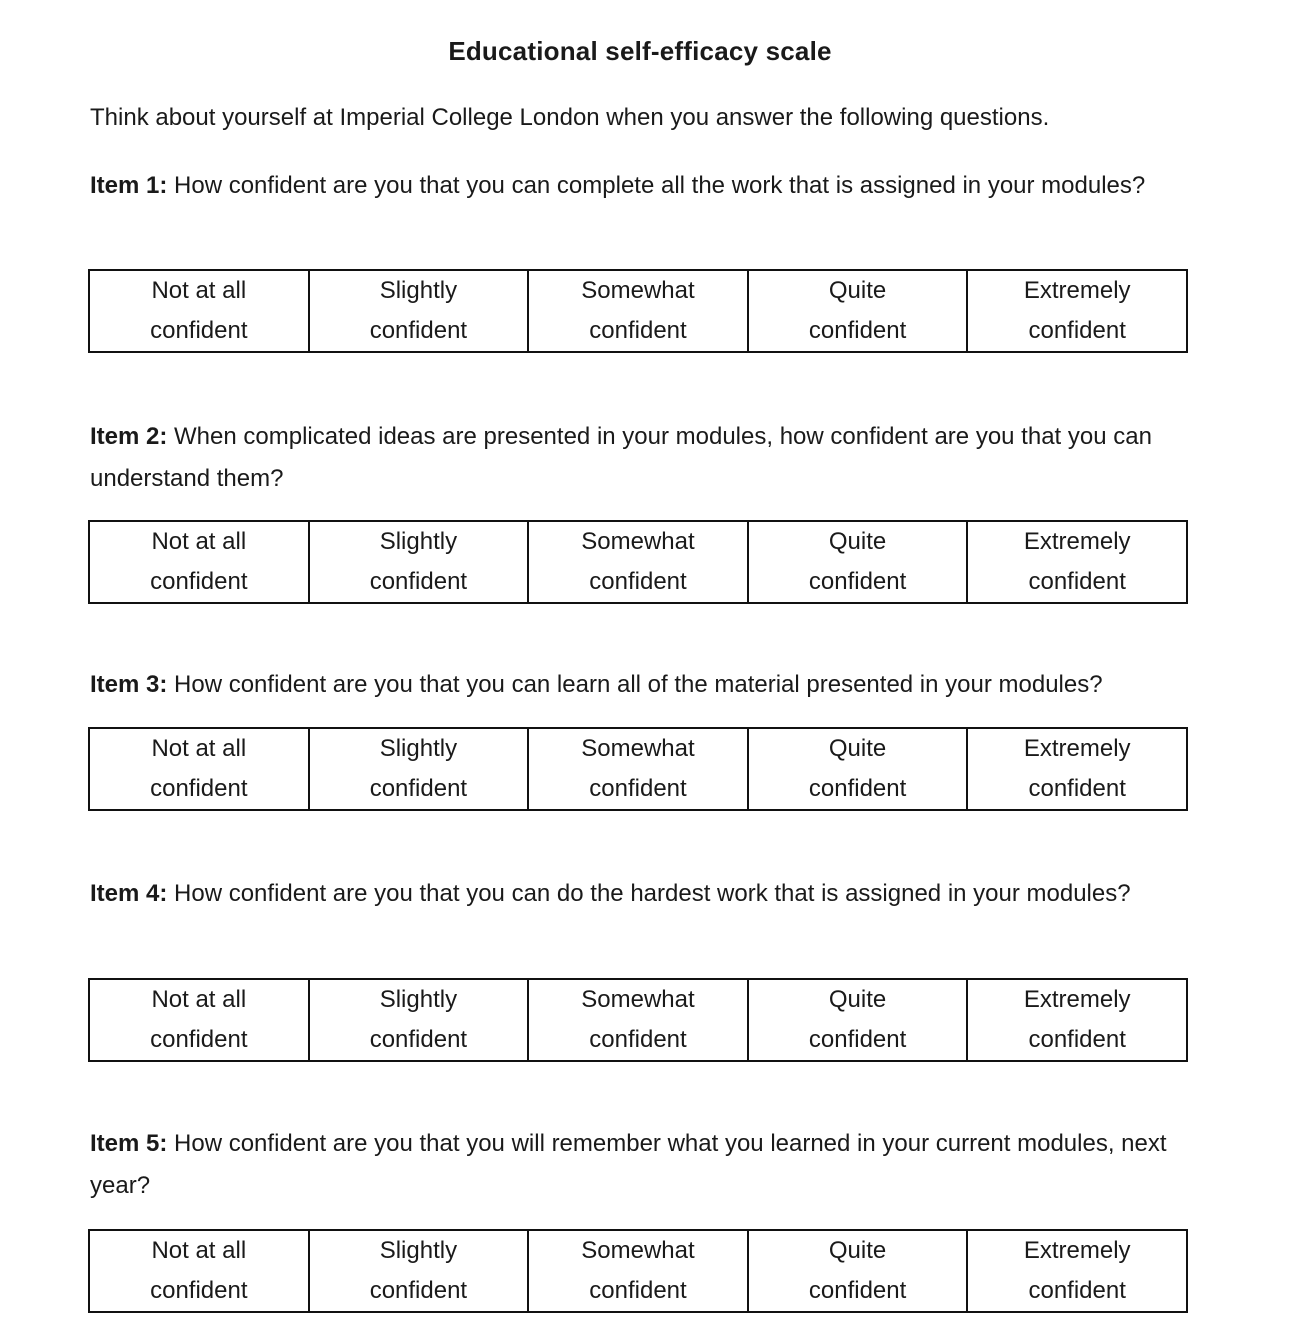  I want to click on item-label: Item 1:, so click(129, 185).